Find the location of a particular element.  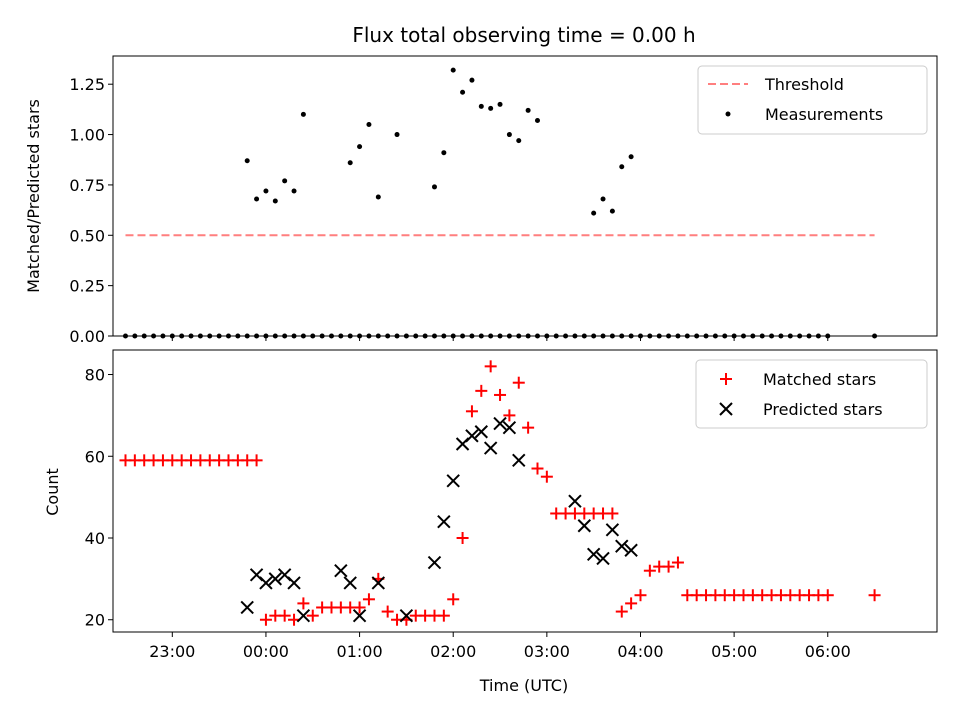

legend-measurements-swatch is located at coordinates (728, 114).